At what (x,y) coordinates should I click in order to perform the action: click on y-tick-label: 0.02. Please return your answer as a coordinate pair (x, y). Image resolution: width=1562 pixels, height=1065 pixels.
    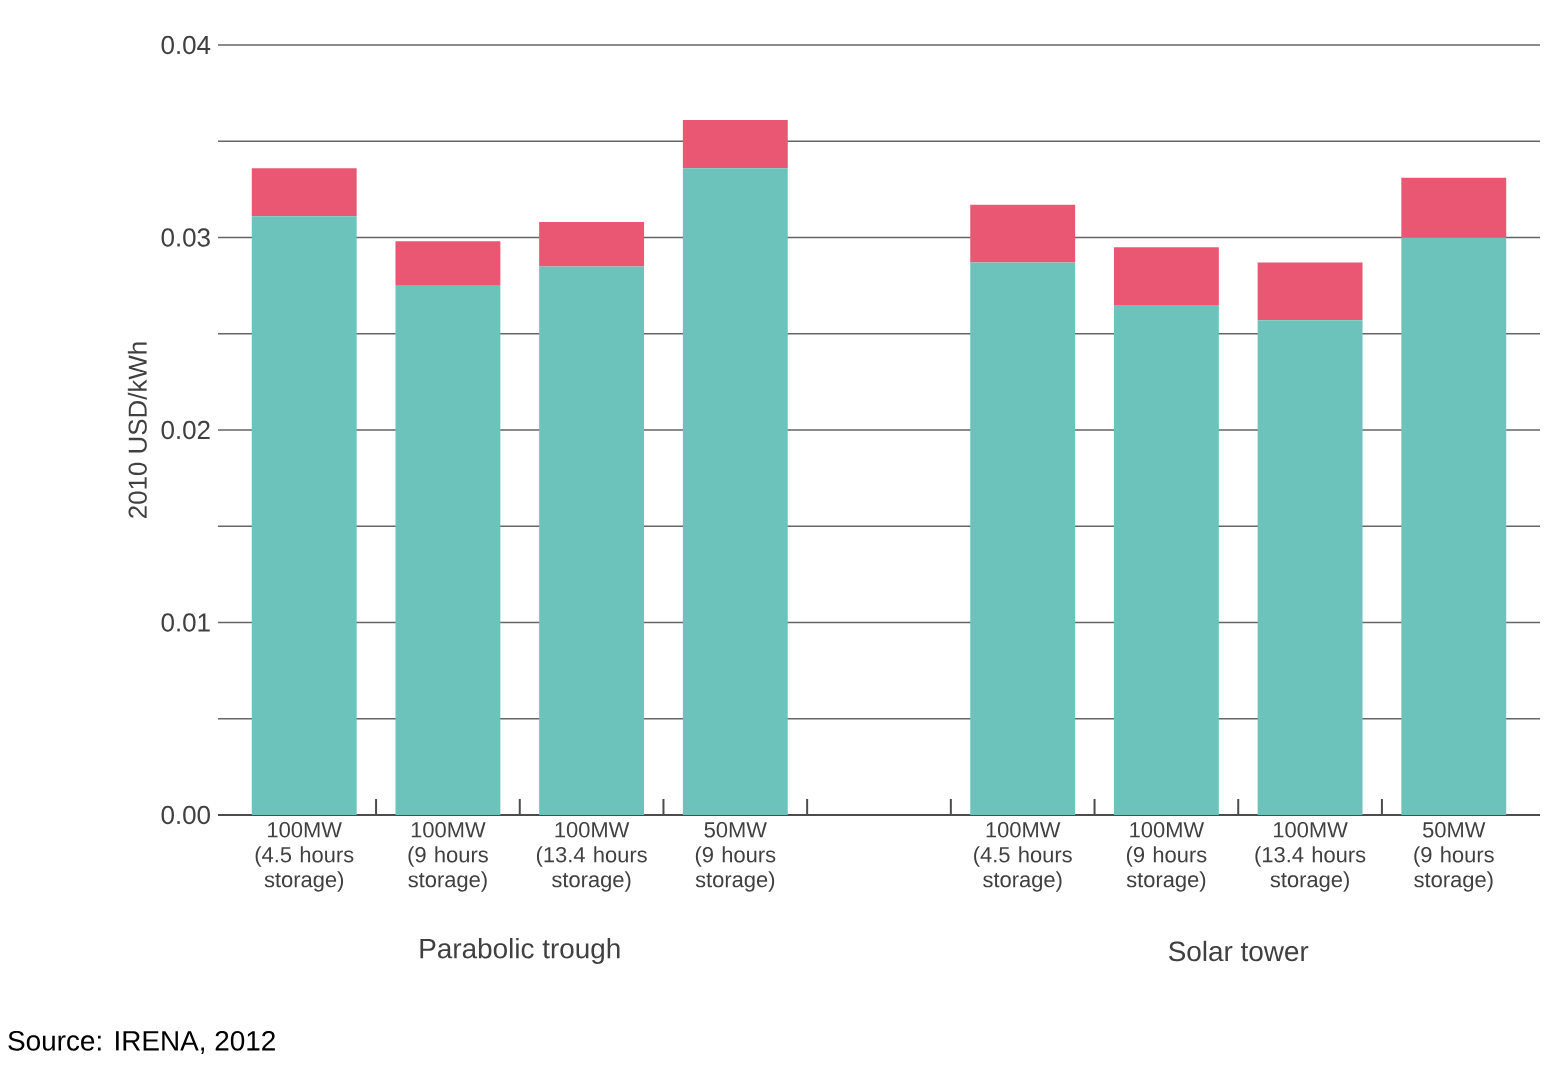
    Looking at the image, I should click on (185, 430).